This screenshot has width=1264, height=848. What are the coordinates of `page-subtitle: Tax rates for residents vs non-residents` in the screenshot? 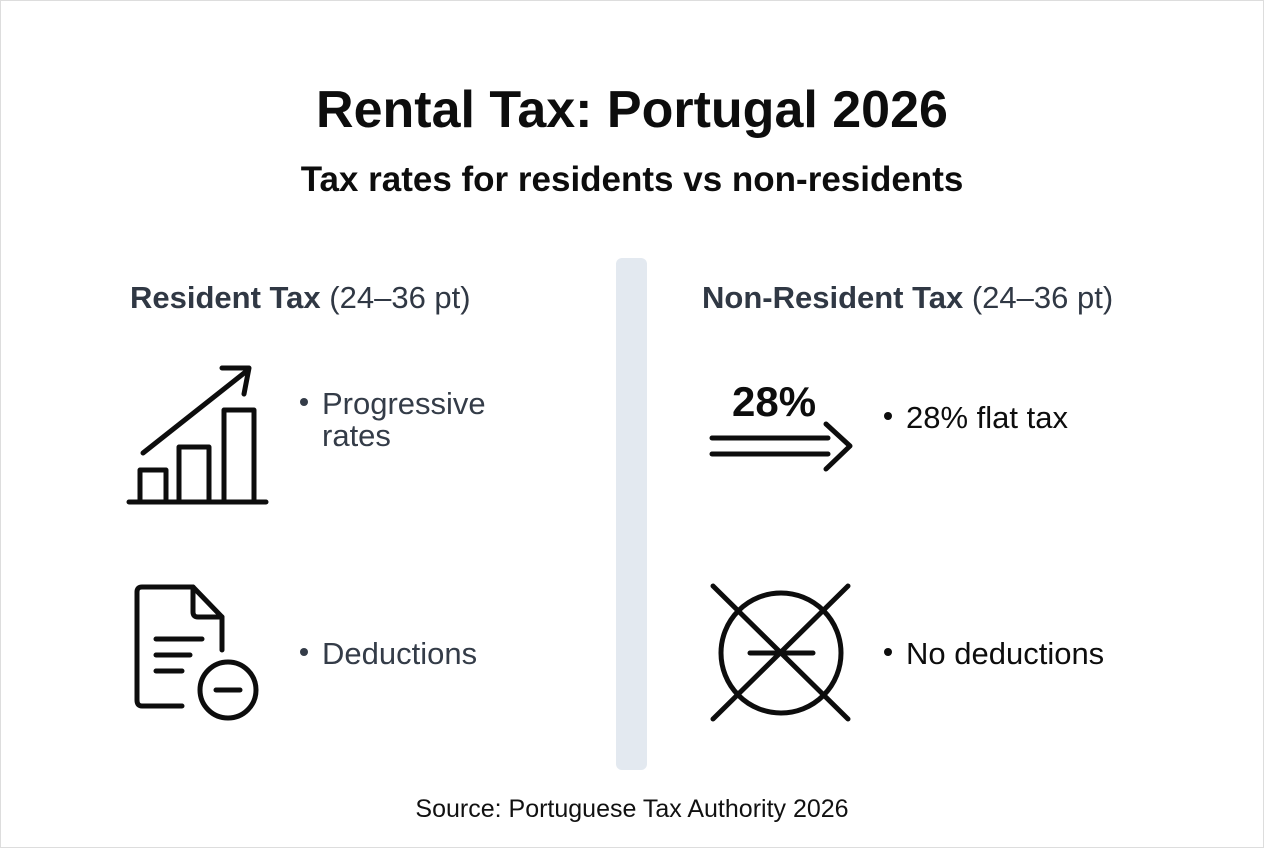 It's located at (632, 179).